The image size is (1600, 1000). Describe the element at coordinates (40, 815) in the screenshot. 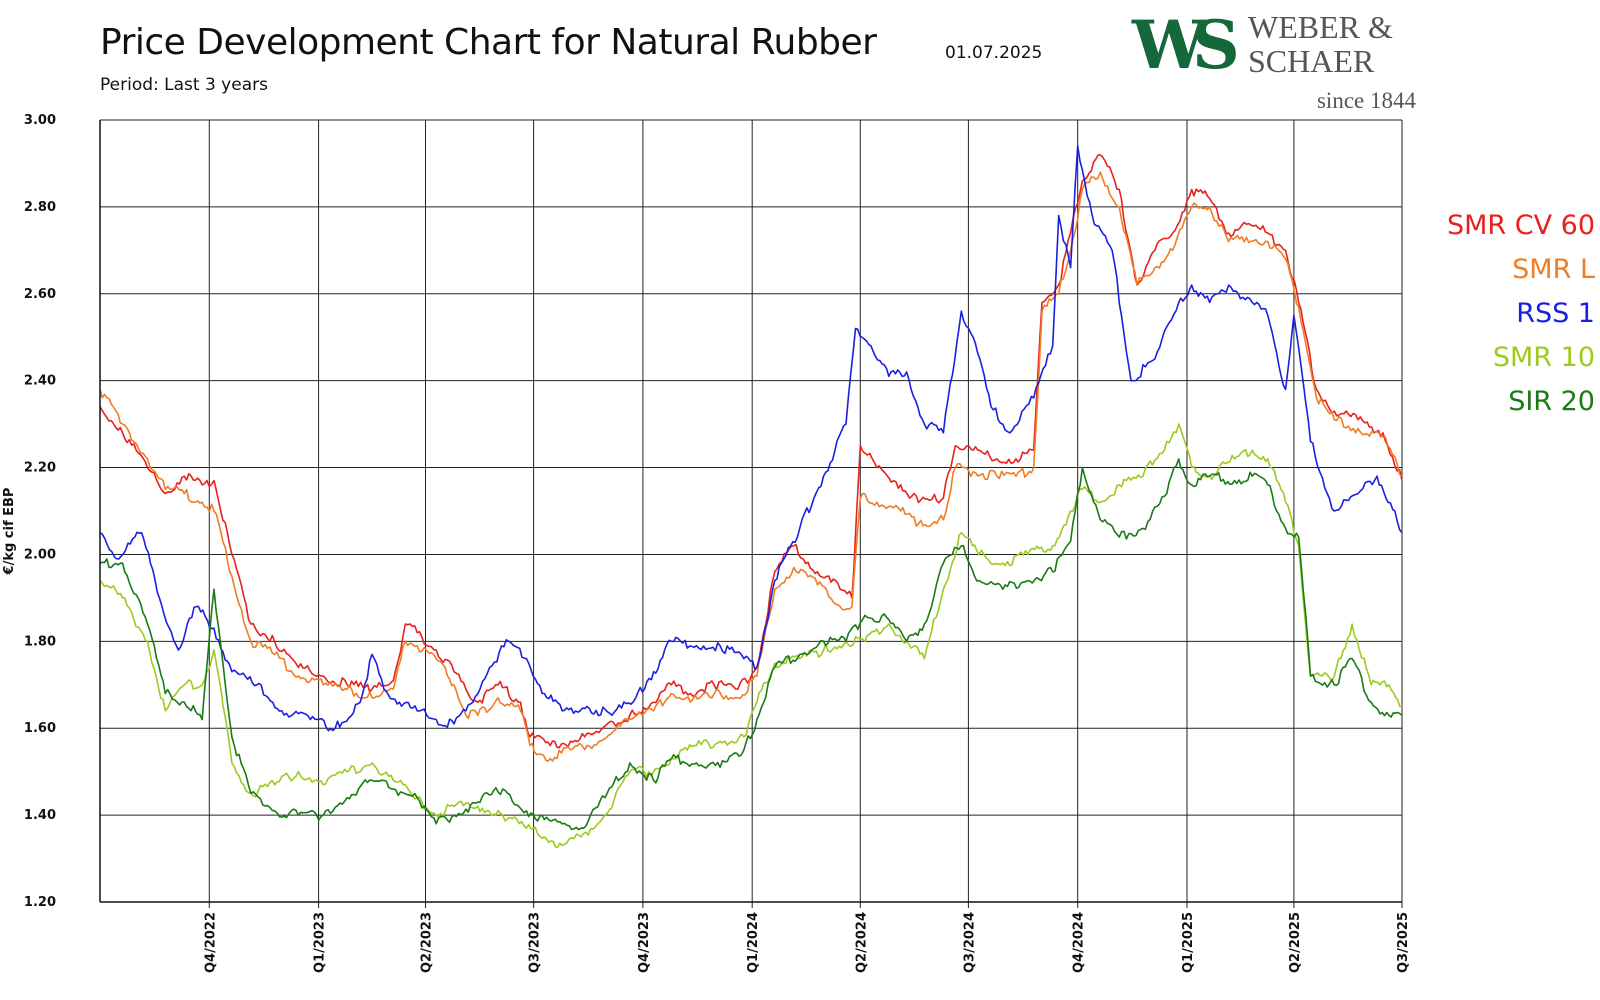

I see `y-tick-label: 1.40` at that location.